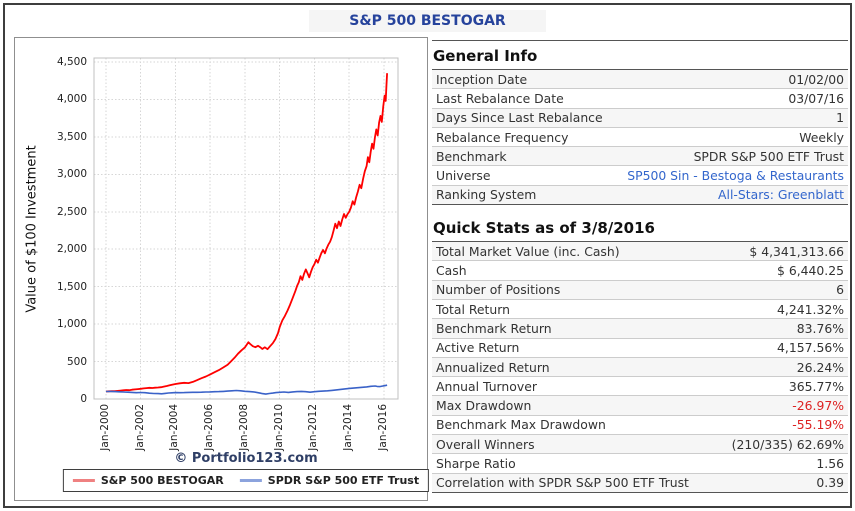 This screenshot has height=511, width=855. I want to click on stat-row: Active Return 4,157.56%, so click(640, 348).